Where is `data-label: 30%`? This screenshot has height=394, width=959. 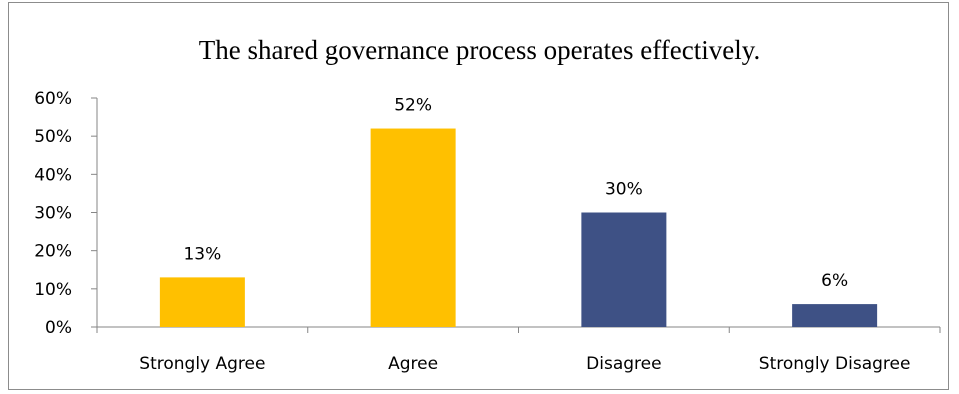 data-label: 30% is located at coordinates (624, 190).